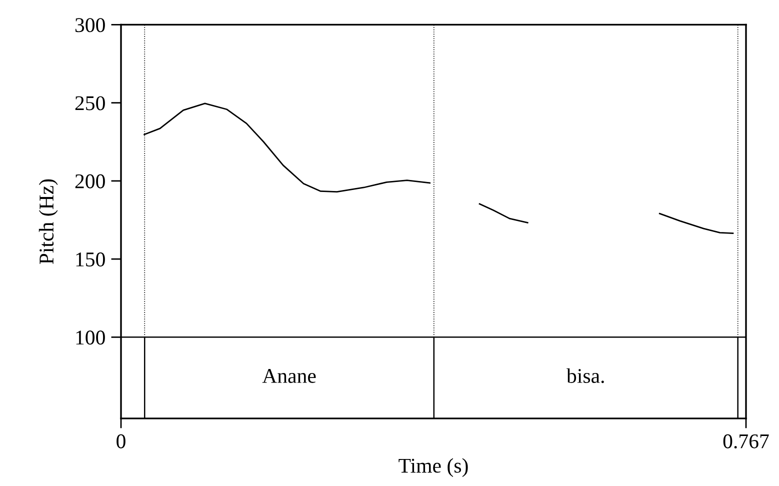 The width and height of the screenshot is (779, 486). What do you see at coordinates (121, 441) in the screenshot?
I see `x-tick-label: 0` at bounding box center [121, 441].